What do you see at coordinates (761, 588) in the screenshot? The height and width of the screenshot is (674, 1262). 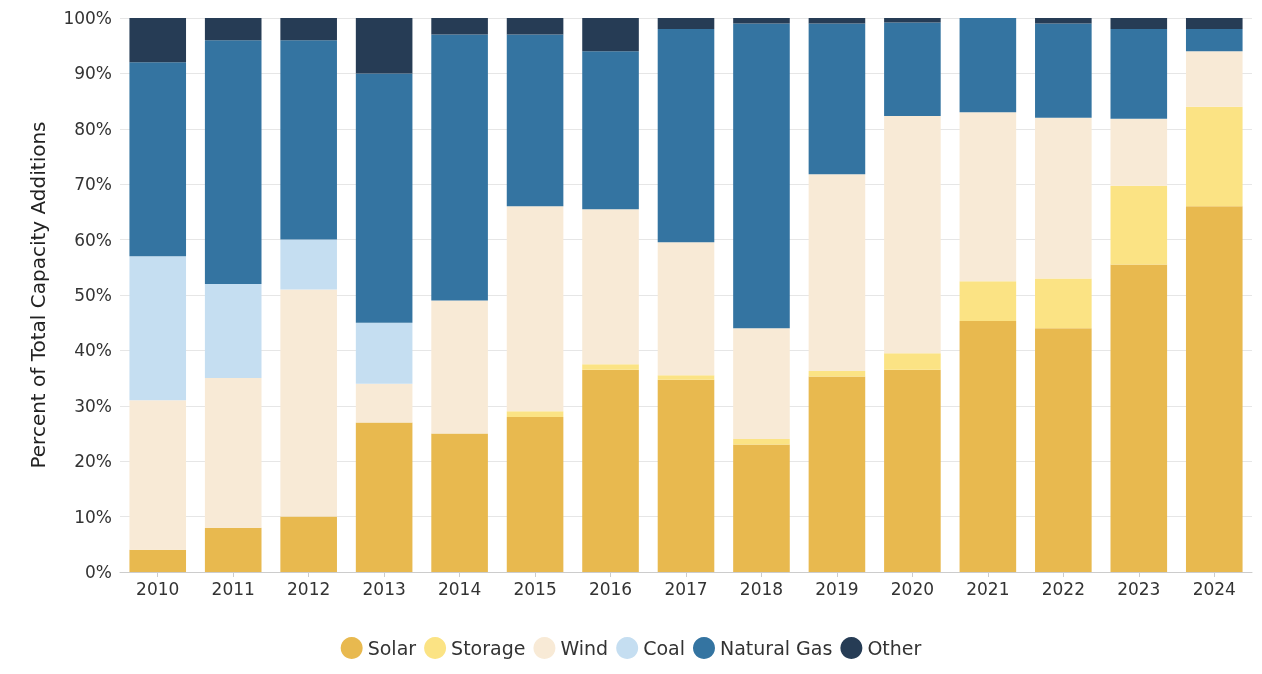 I see `x-tick-label: 2018` at bounding box center [761, 588].